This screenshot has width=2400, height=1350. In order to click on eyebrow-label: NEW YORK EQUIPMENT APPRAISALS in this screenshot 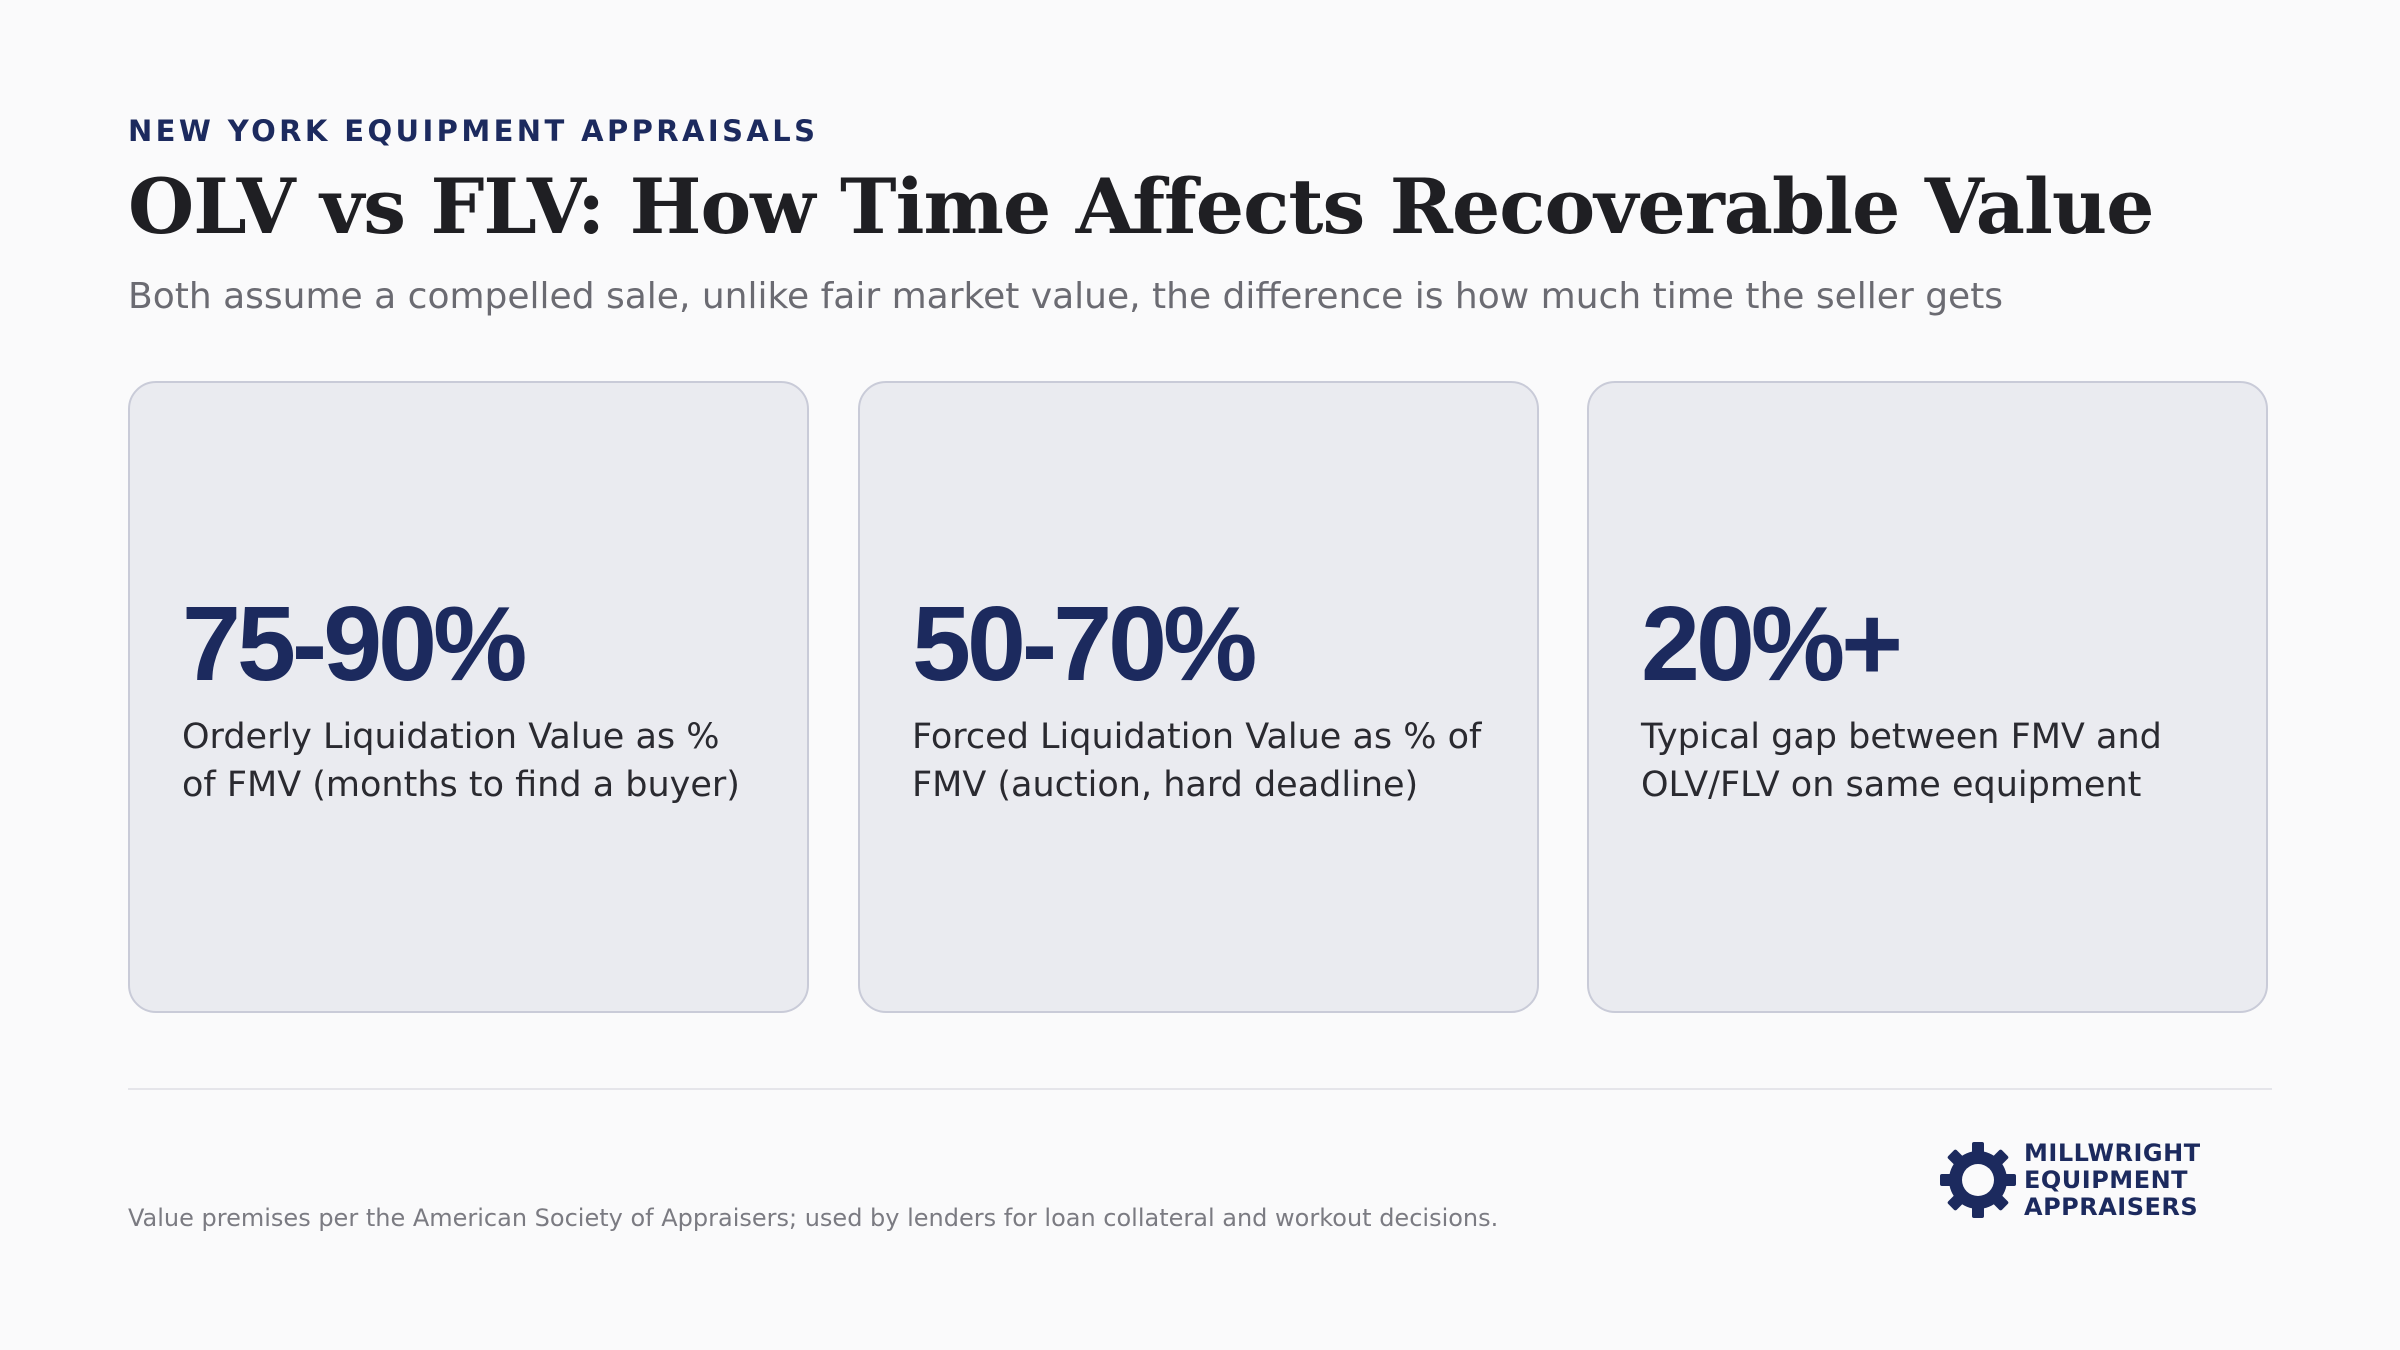, I will do `click(473, 131)`.